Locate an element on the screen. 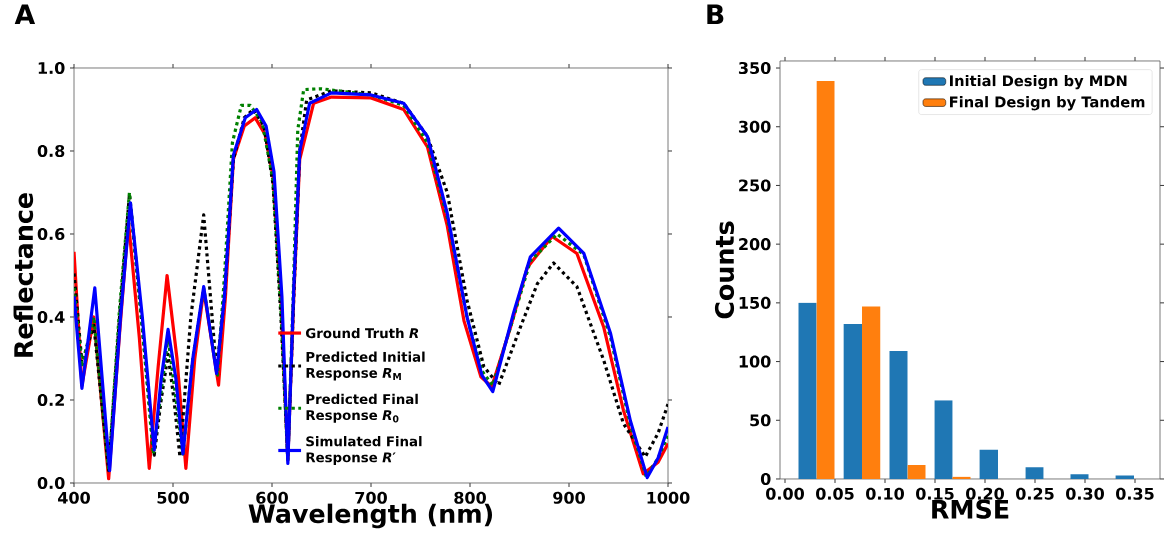 This screenshot has width=1166, height=534. y-tick-label: 0.2 is located at coordinates (50, 400).